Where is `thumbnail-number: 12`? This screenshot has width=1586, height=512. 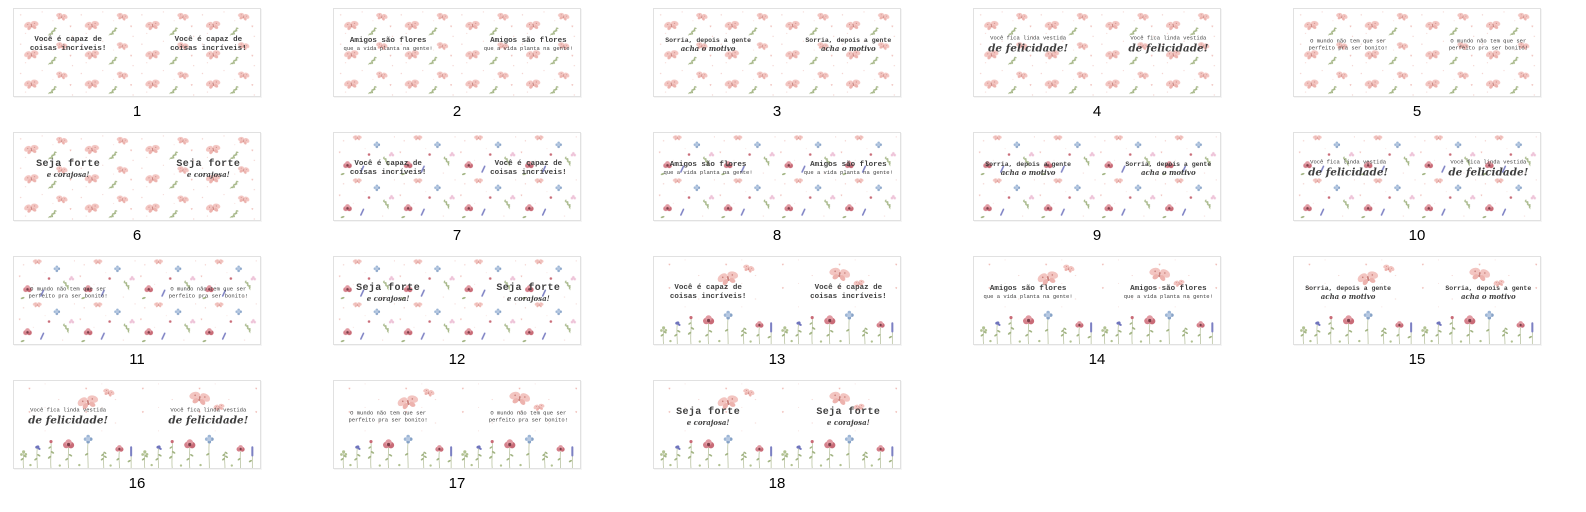 thumbnail-number: 12 is located at coordinates (457, 359).